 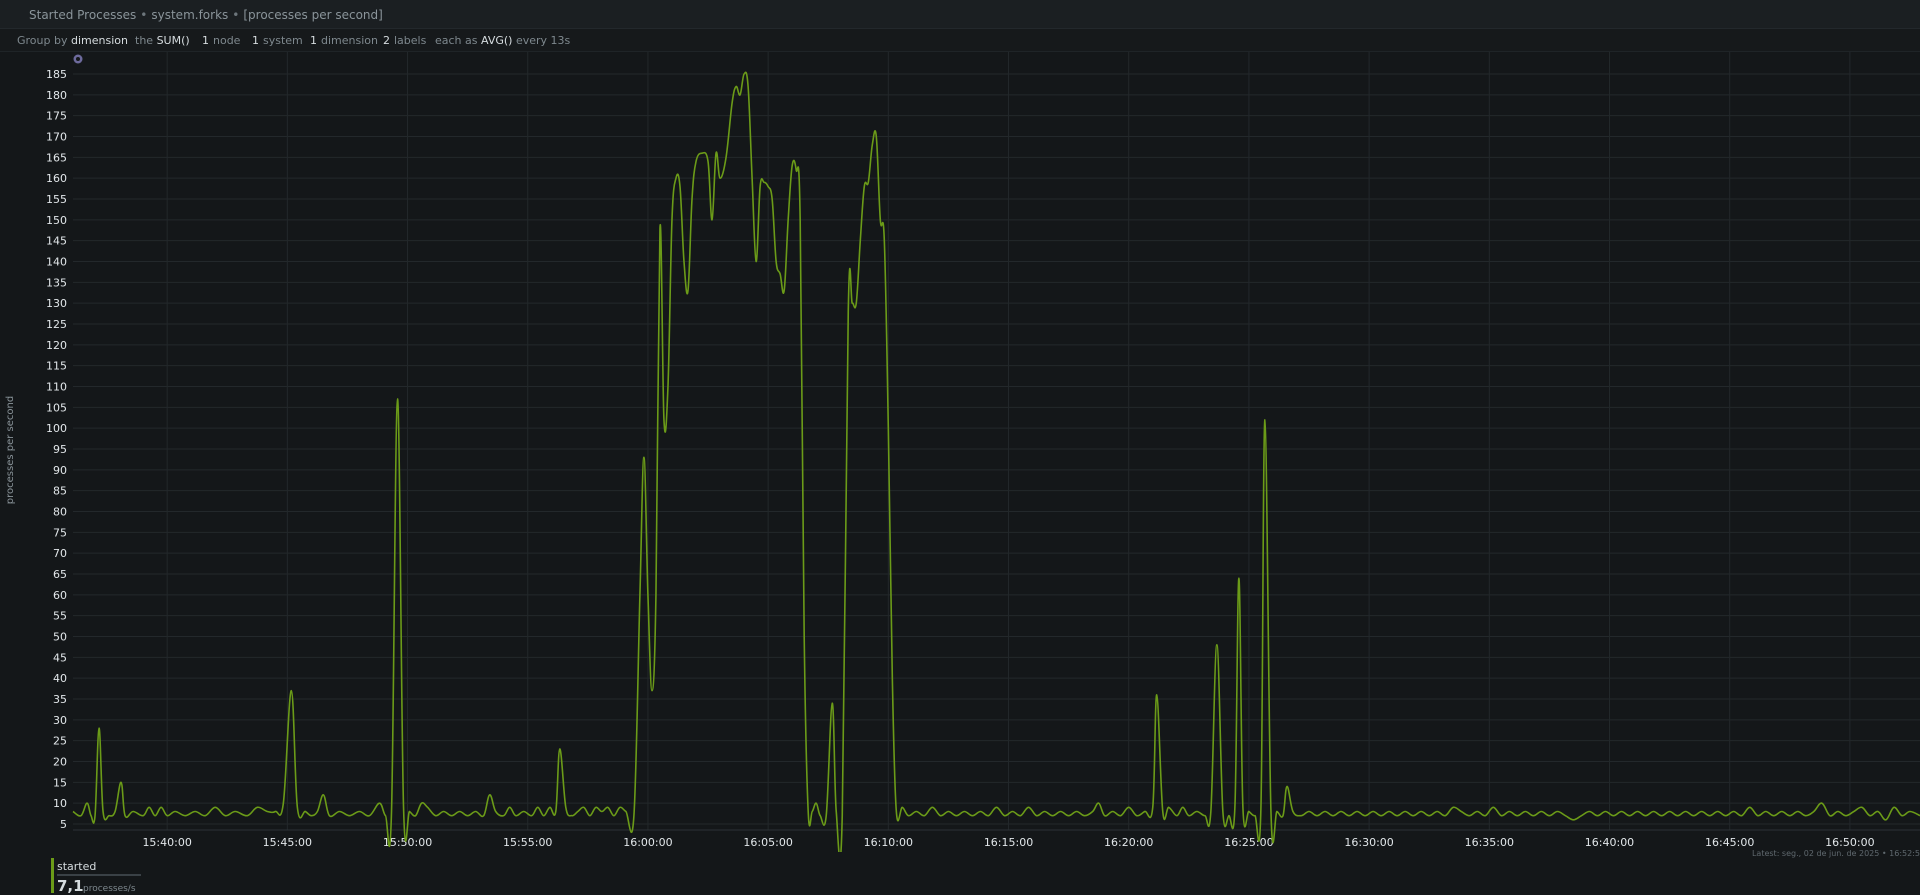 I want to click on x-tick-label: 15:45:00, so click(x=287, y=842).